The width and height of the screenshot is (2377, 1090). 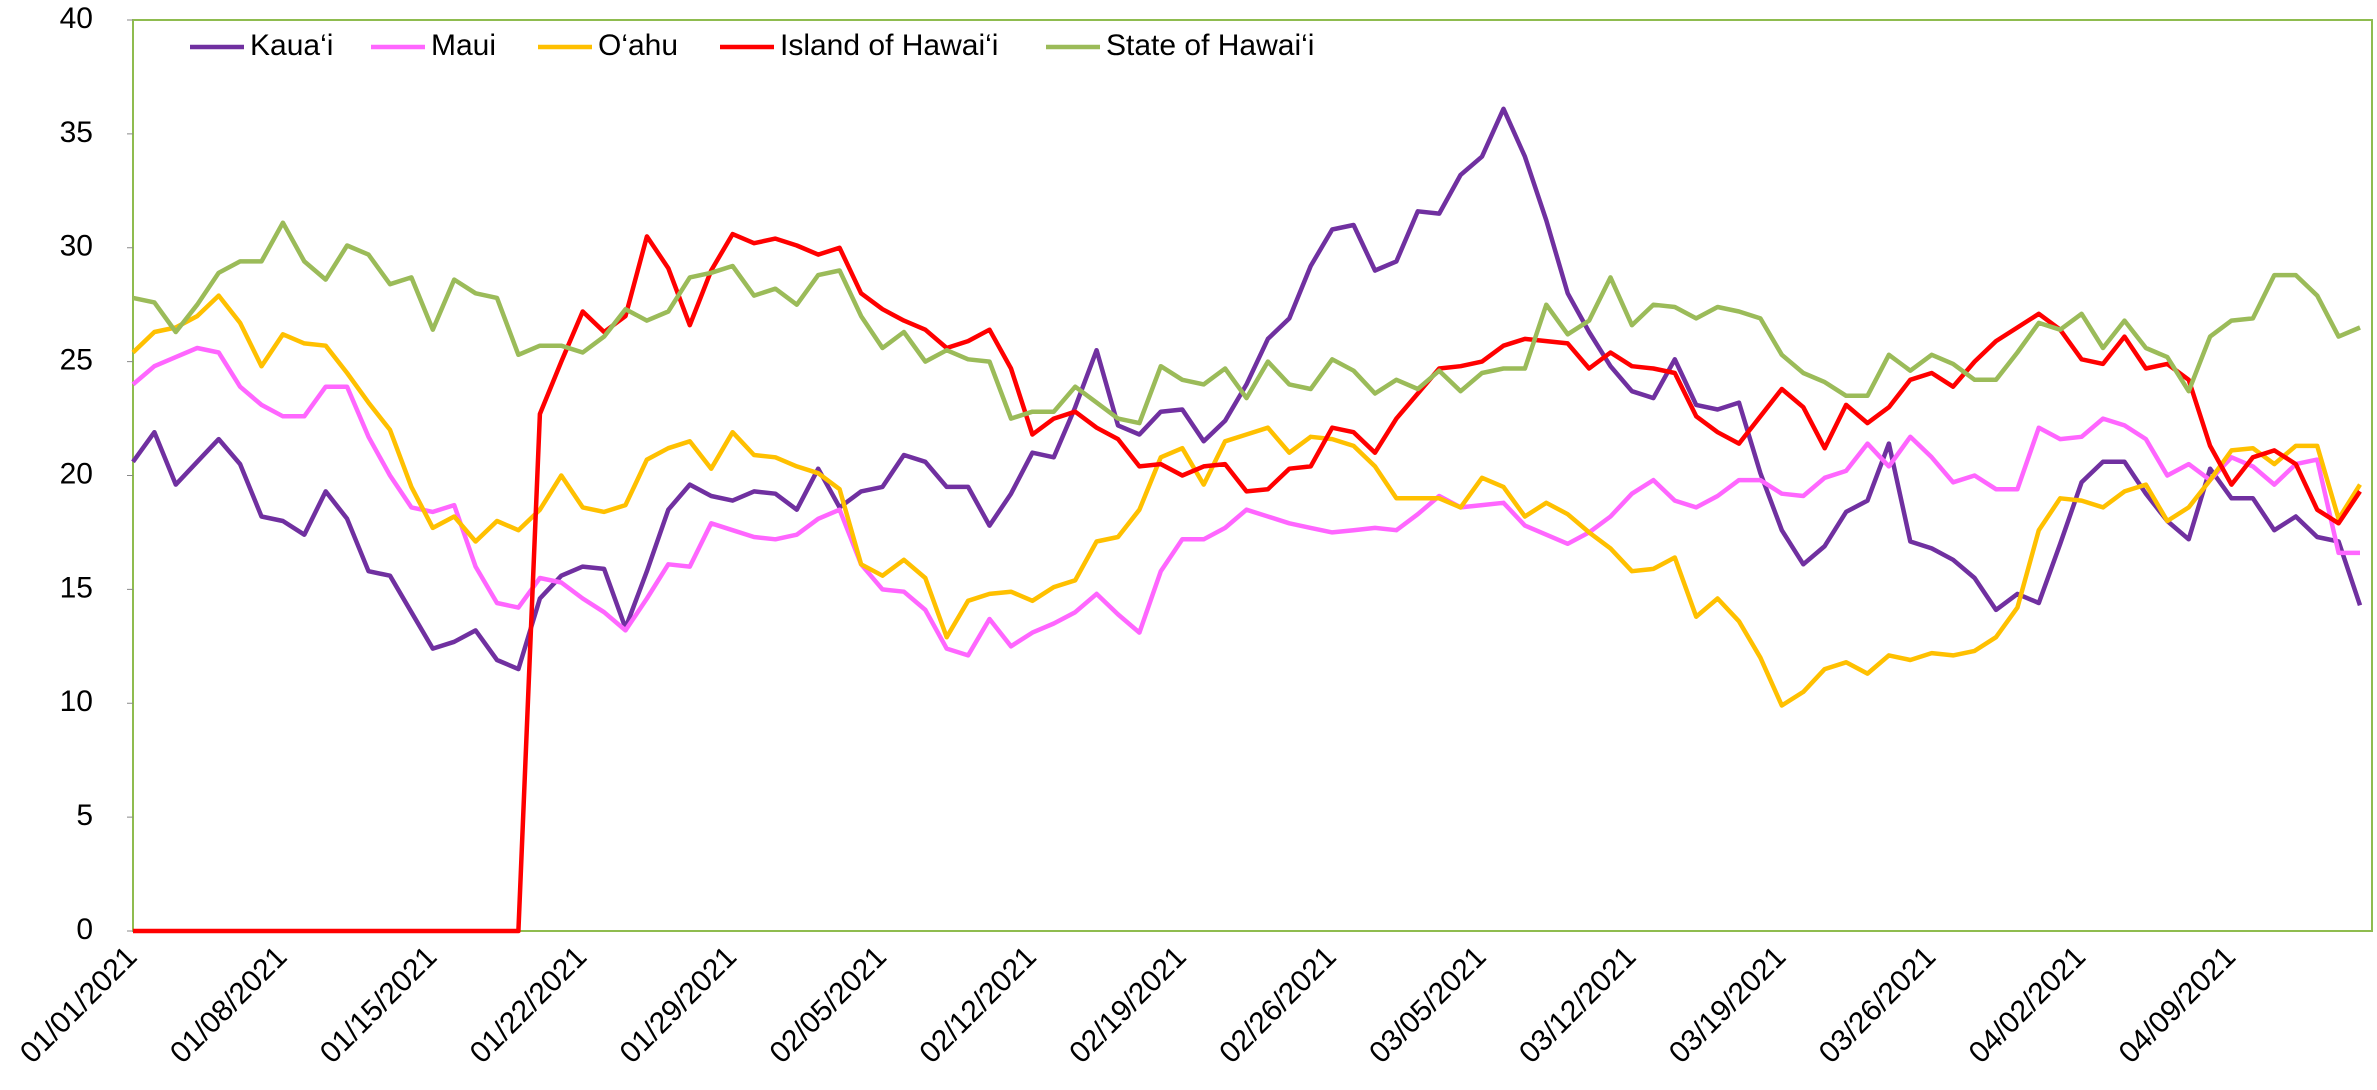 What do you see at coordinates (889, 45) in the screenshot?
I see `legend-label: Island of Hawai‘i` at bounding box center [889, 45].